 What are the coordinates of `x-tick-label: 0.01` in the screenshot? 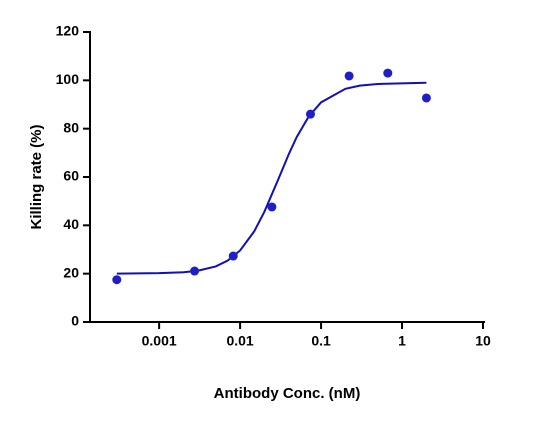 It's located at (239, 341).